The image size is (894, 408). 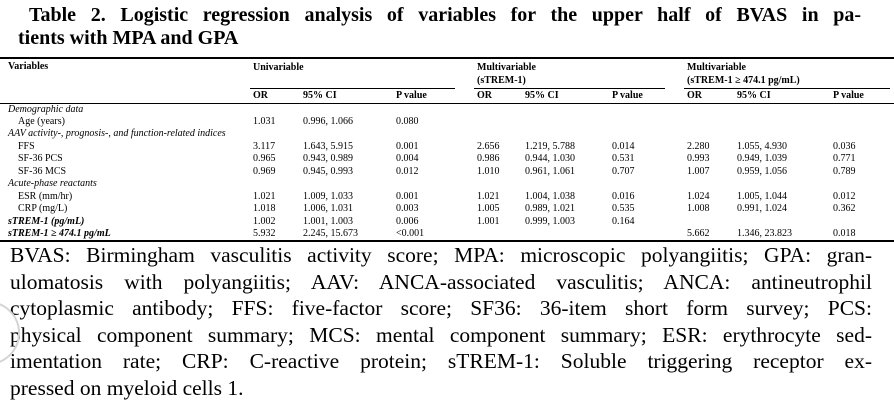 I want to click on multi2-p-cell: 0.362, so click(x=844, y=209).